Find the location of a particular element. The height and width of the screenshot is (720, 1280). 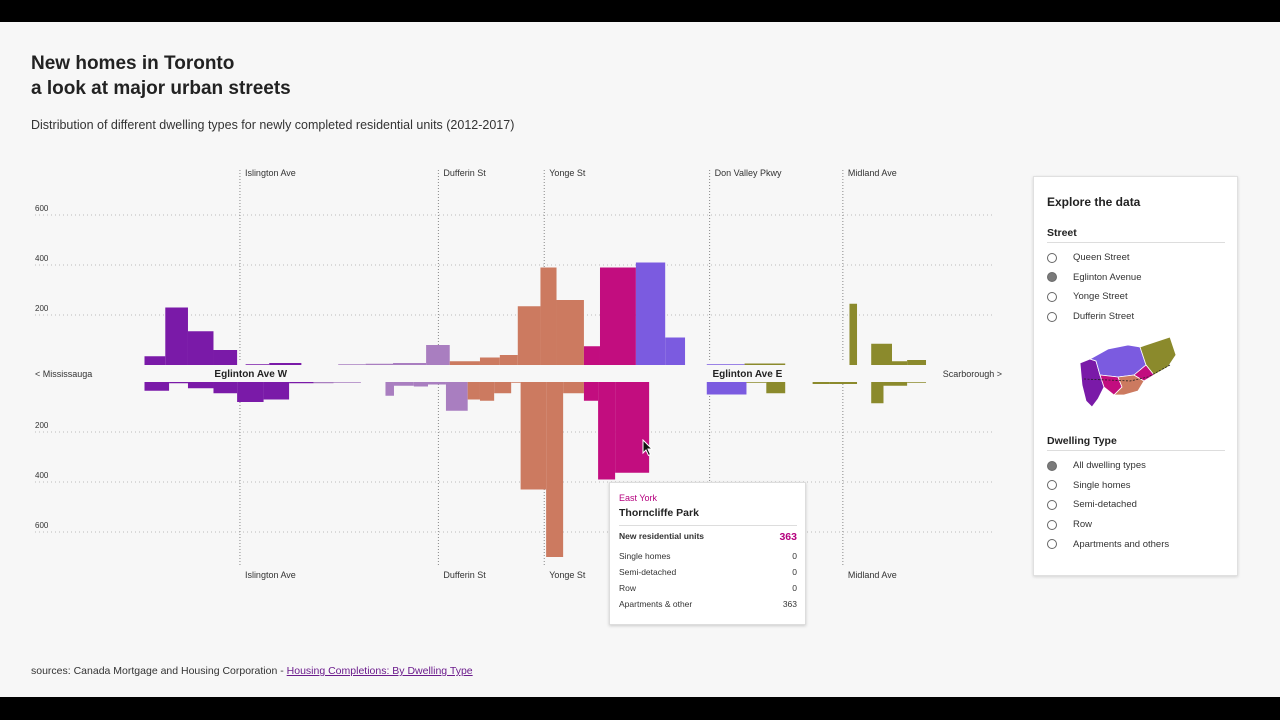

dwelling-option-row: Row is located at coordinates (1108, 525).